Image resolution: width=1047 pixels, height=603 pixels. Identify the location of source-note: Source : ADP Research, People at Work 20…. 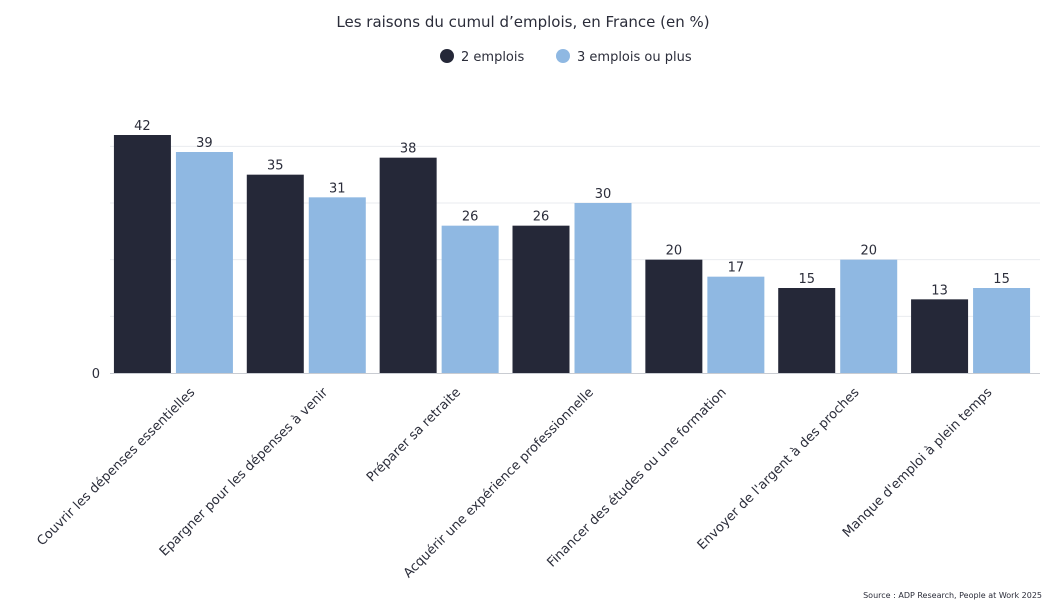
(952, 595).